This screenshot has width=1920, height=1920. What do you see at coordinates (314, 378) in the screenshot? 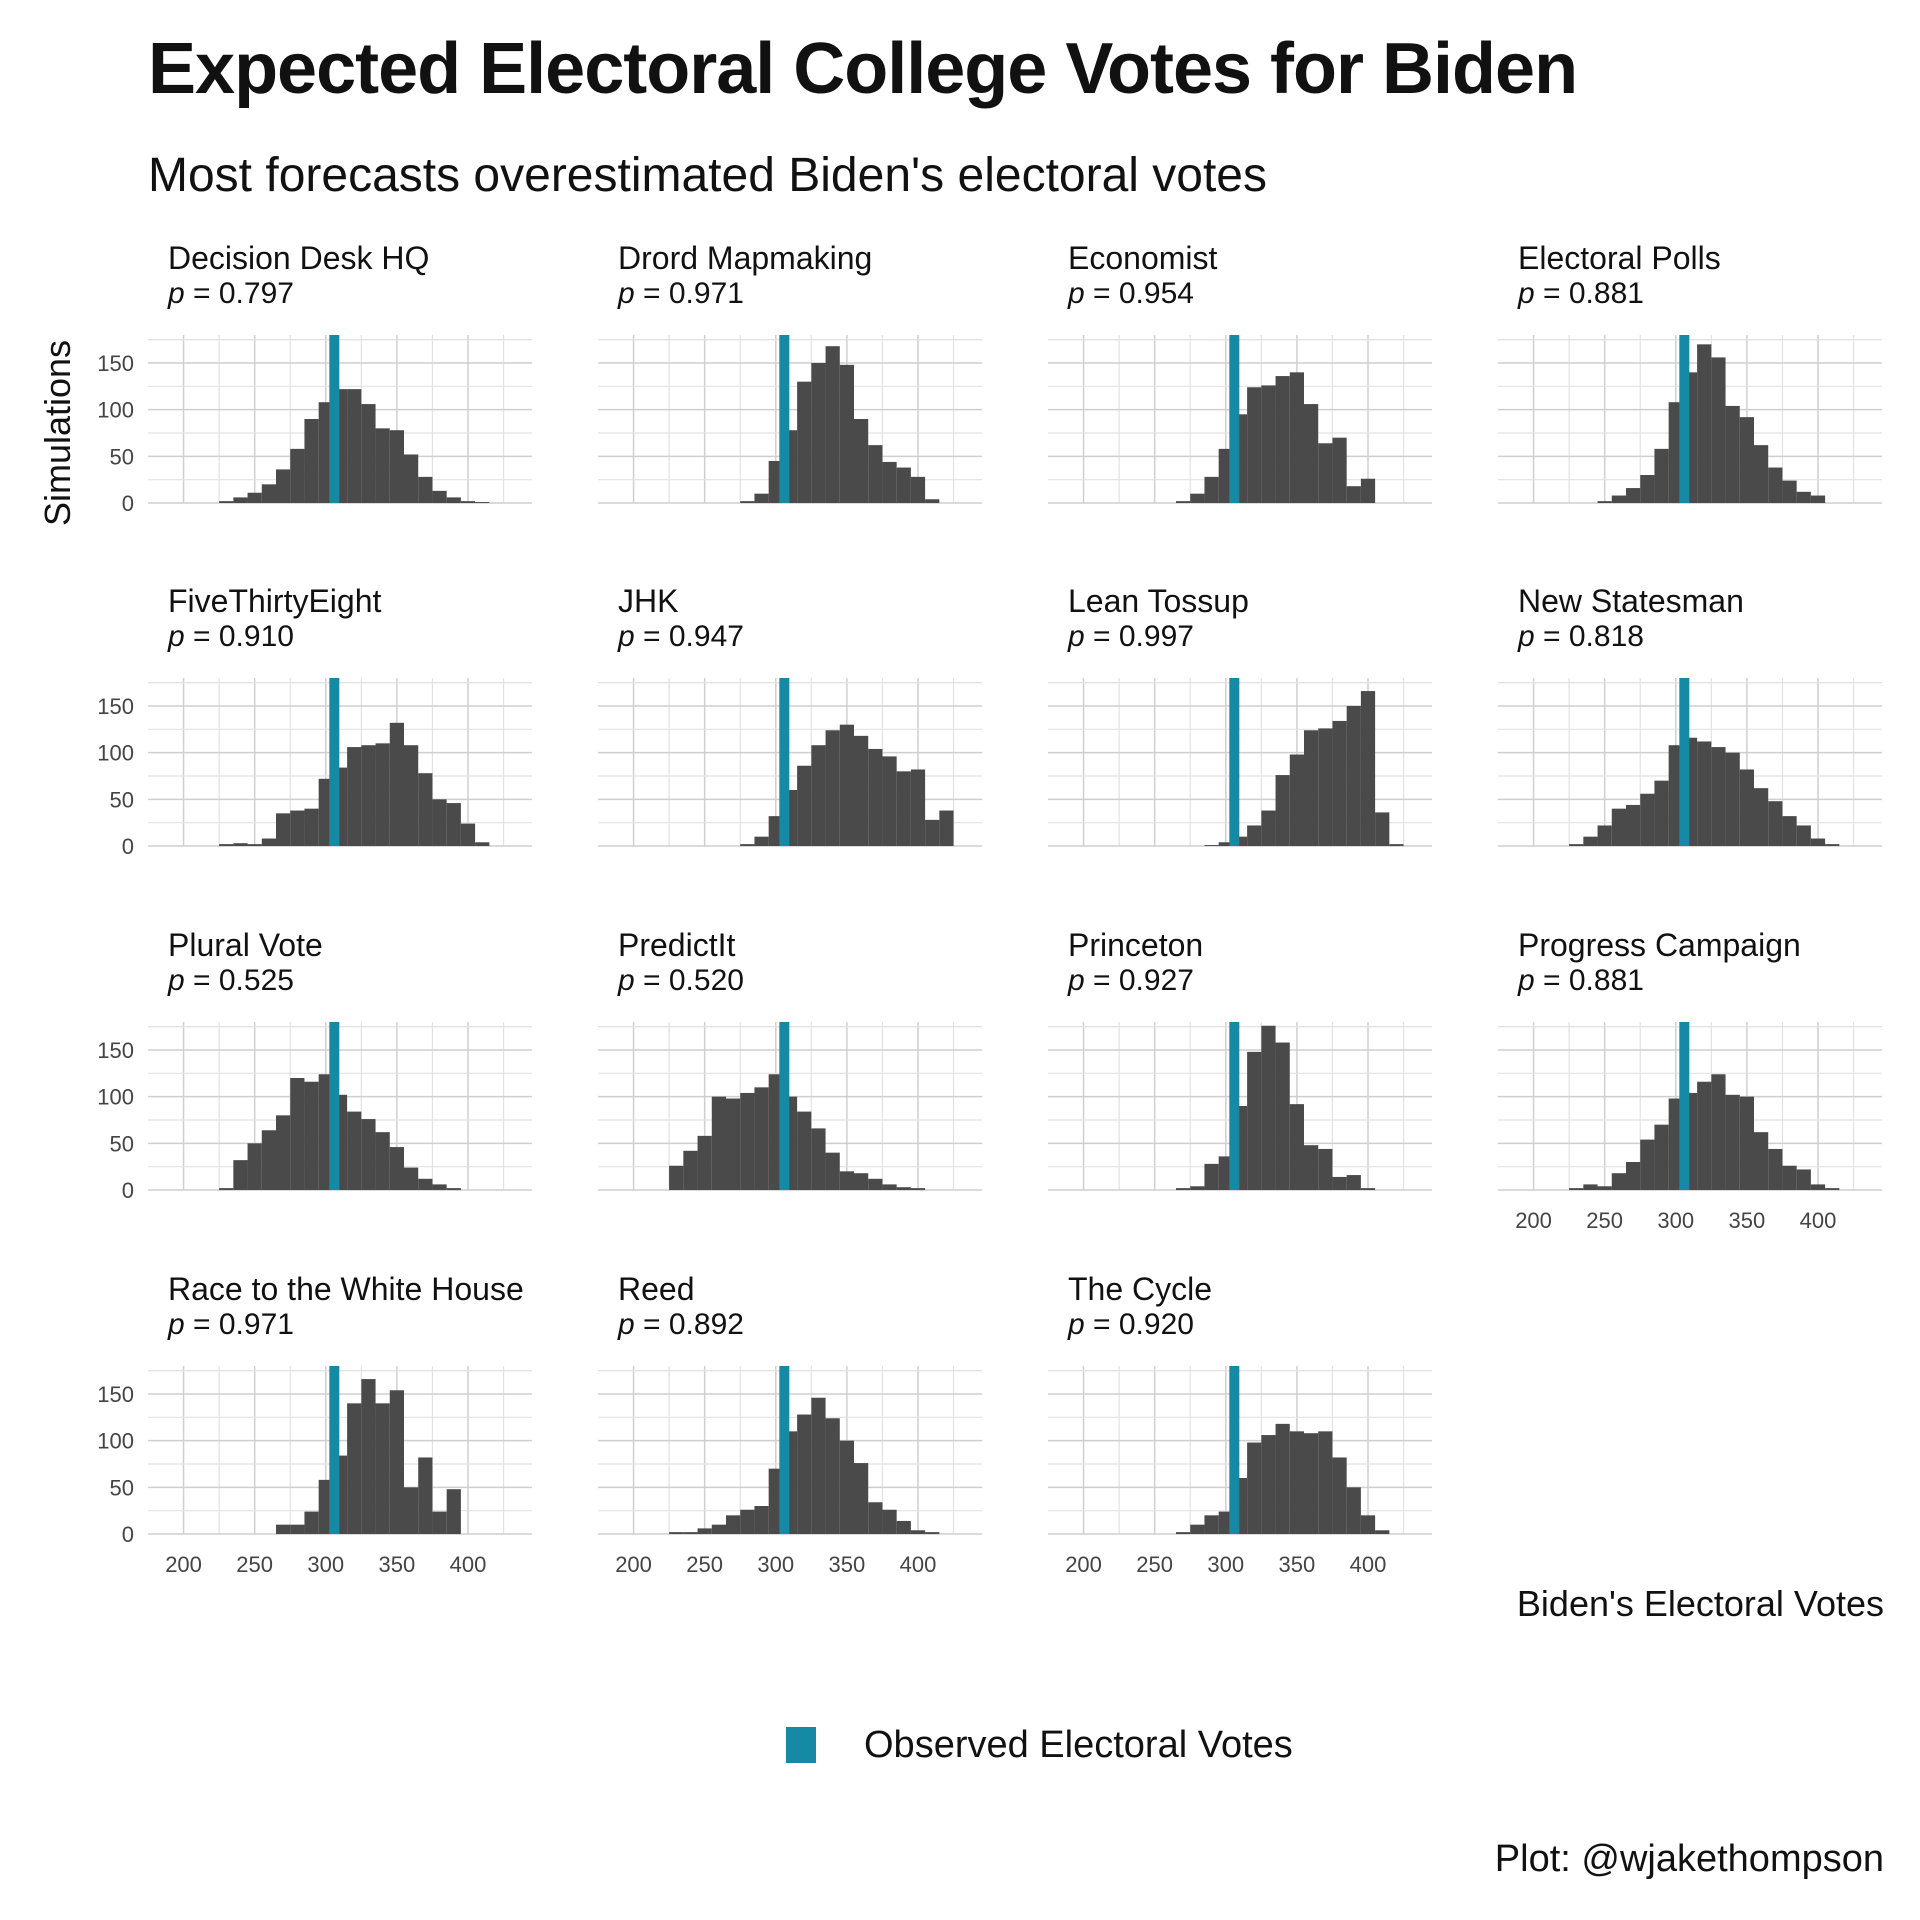
I see `panel-decision-desk-hq: Decision Desk HQp = 0.797 0 50 100 150` at bounding box center [314, 378].